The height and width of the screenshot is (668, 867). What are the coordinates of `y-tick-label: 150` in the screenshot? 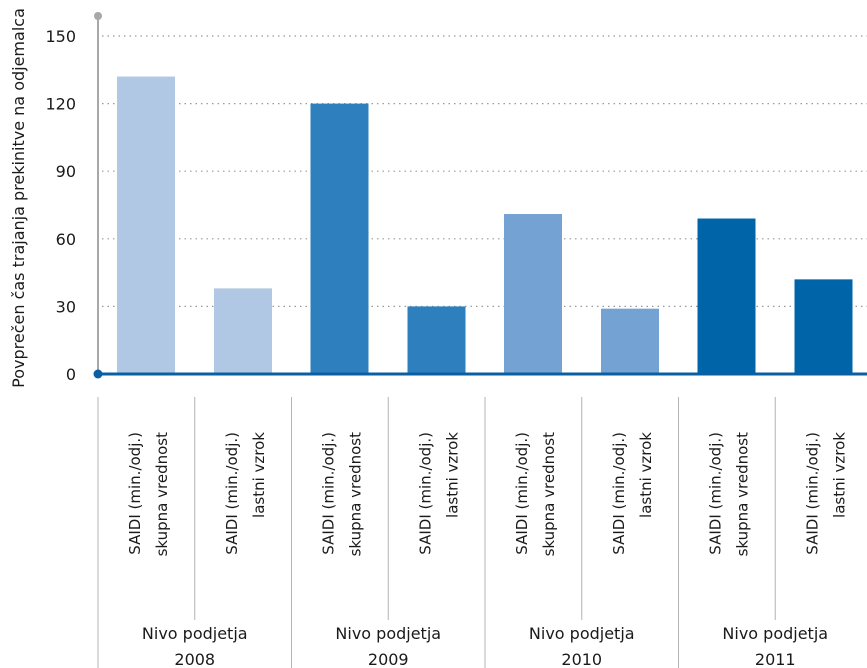 It's located at (60, 36).